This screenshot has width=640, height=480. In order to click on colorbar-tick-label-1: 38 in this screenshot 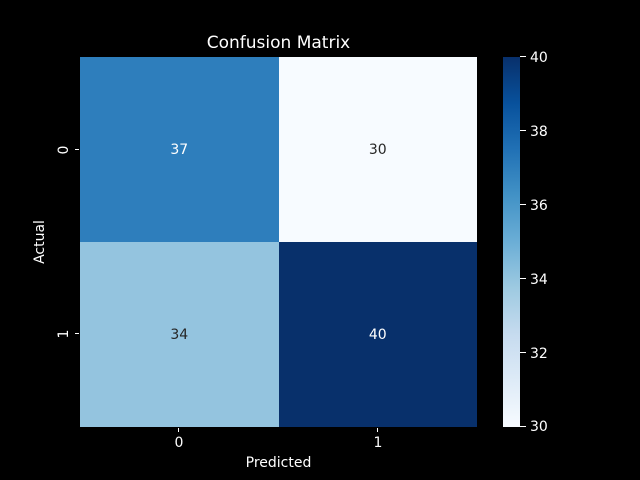, I will do `click(539, 132)`.